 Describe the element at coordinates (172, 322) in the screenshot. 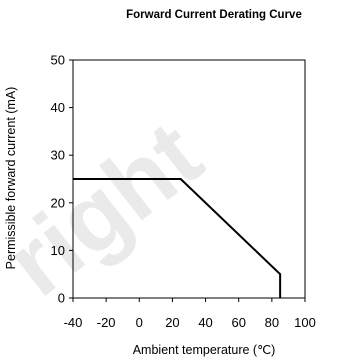

I see `x-tick-label: 20` at that location.